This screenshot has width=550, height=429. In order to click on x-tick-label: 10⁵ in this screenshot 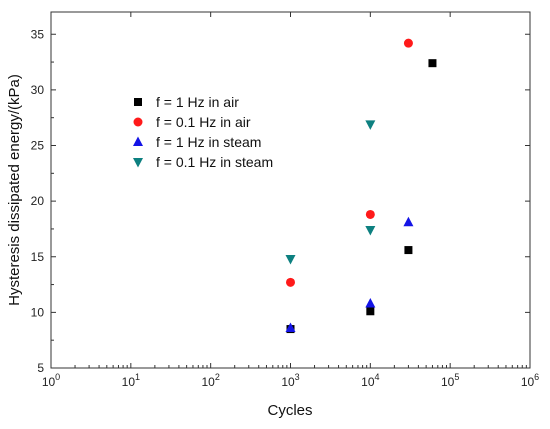, I will do `click(450, 380)`.